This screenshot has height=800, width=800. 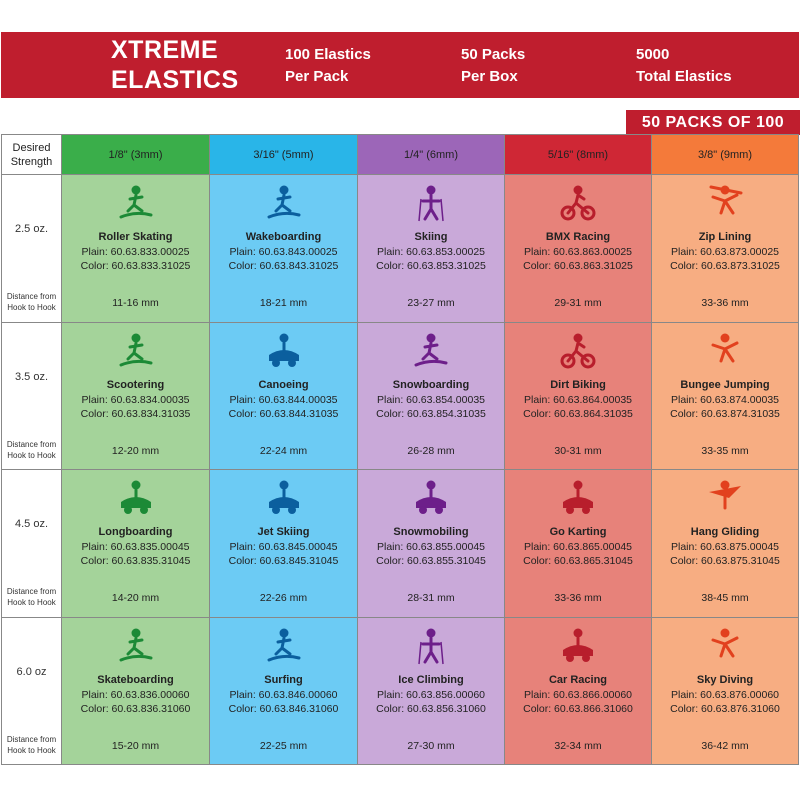 What do you see at coordinates (328, 66) in the screenshot?
I see `stat-elastics-per-pack: 100 Elastics Per Pack` at bounding box center [328, 66].